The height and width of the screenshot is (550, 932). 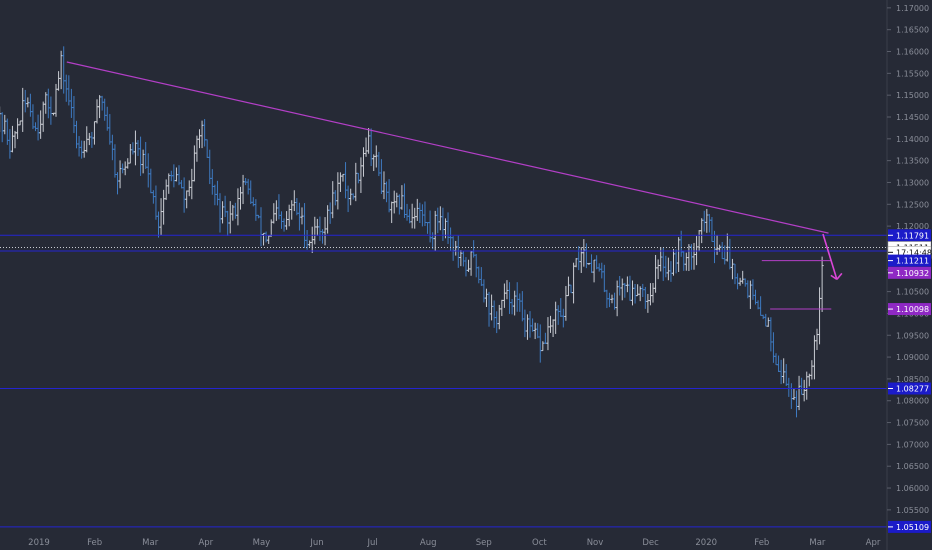 What do you see at coordinates (912, 182) in the screenshot?
I see `y-tick-label: 1.13000` at bounding box center [912, 182].